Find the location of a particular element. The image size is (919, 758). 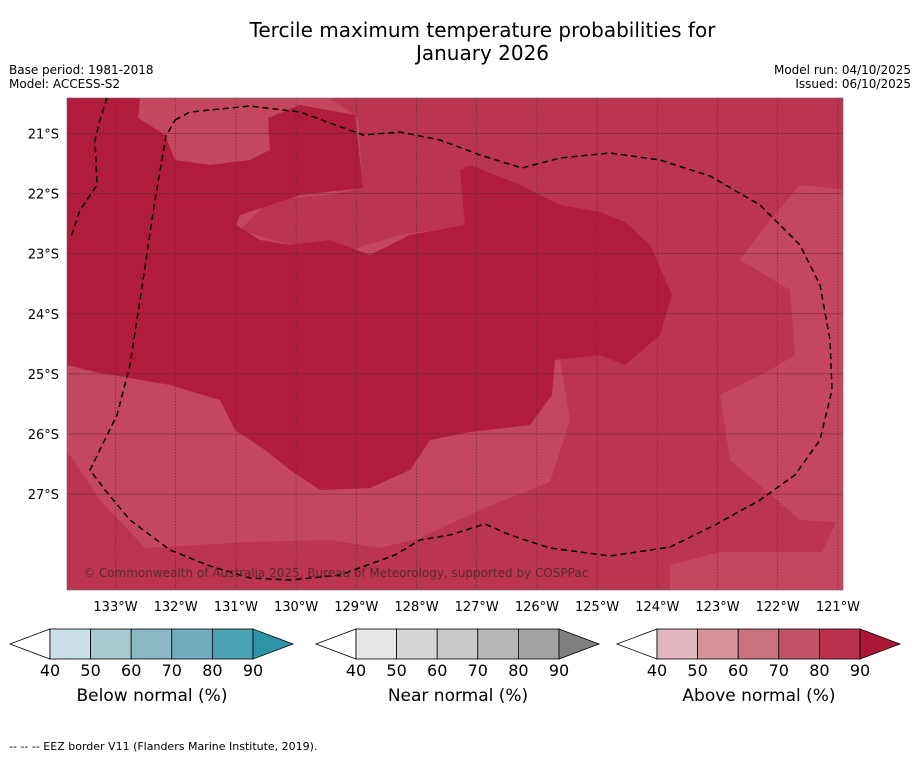

model-name: Model: ACCESS-S2 is located at coordinates (65, 84).